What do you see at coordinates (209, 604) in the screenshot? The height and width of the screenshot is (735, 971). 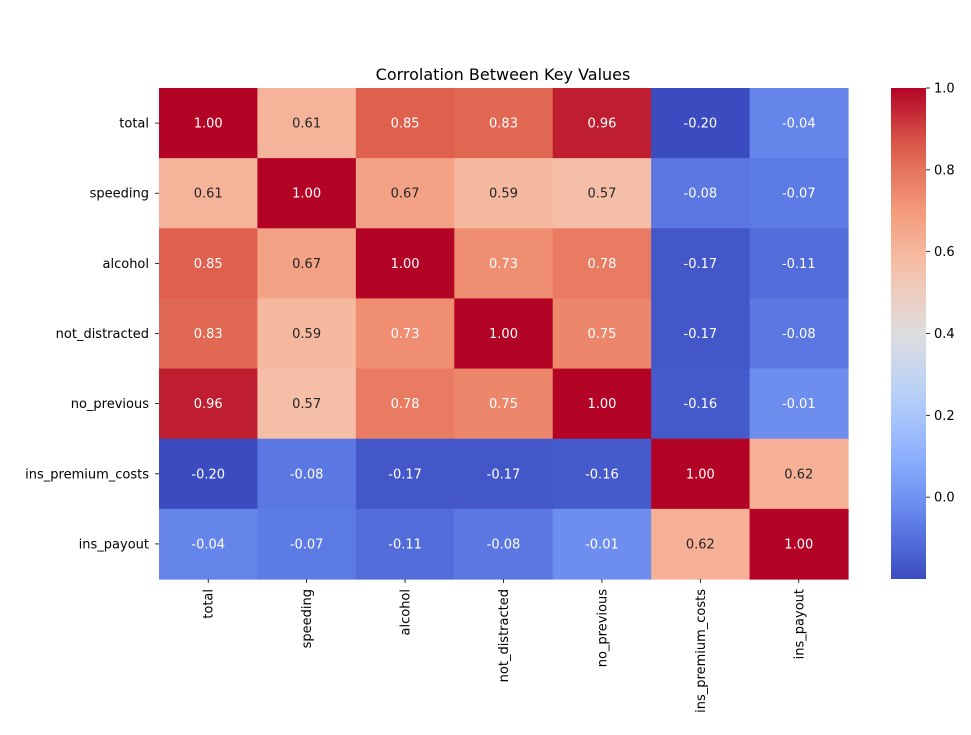 I see `column-tick-label: total` at bounding box center [209, 604].